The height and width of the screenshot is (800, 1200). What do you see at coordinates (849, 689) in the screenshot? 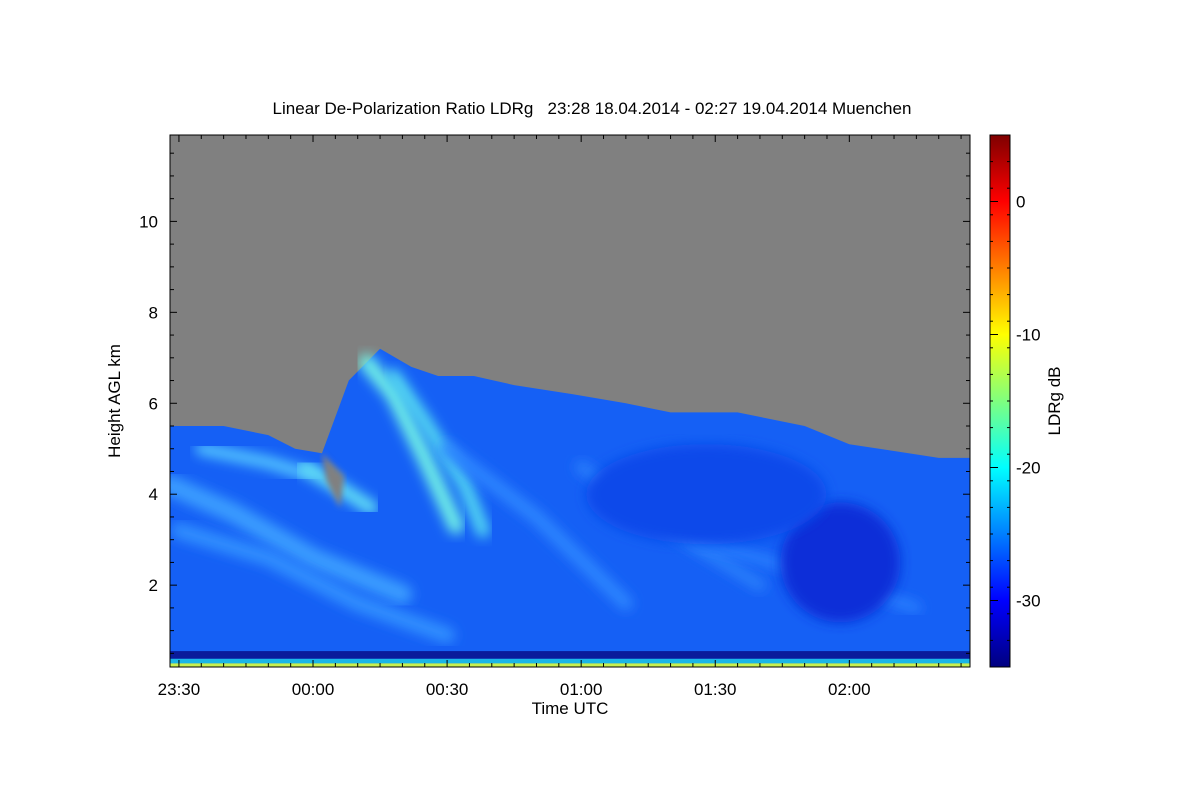
I see `x-tick-label: 02:00` at bounding box center [849, 689].